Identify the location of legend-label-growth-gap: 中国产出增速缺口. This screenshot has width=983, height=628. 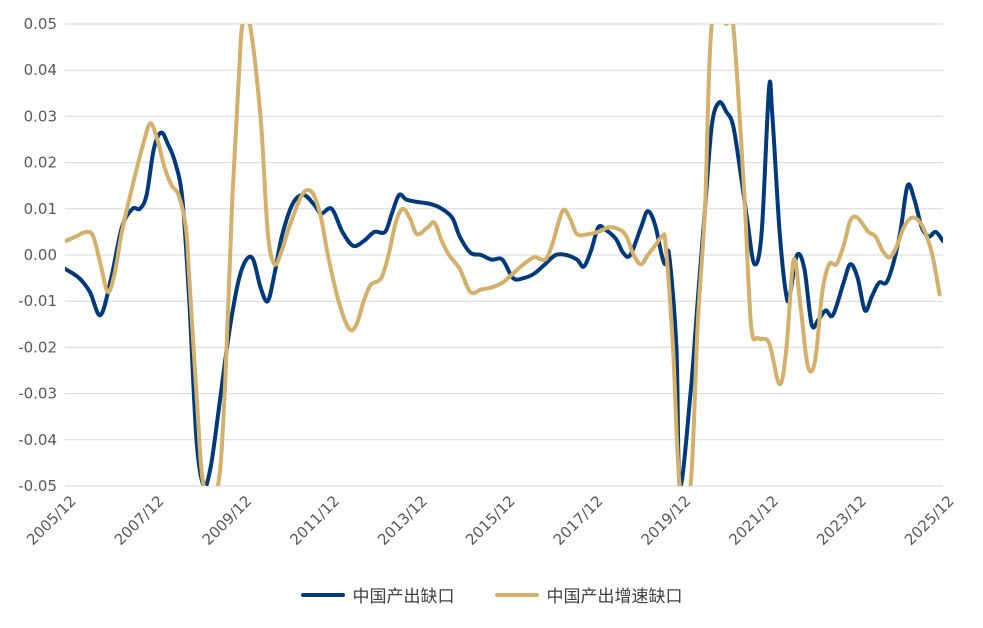
(614, 597).